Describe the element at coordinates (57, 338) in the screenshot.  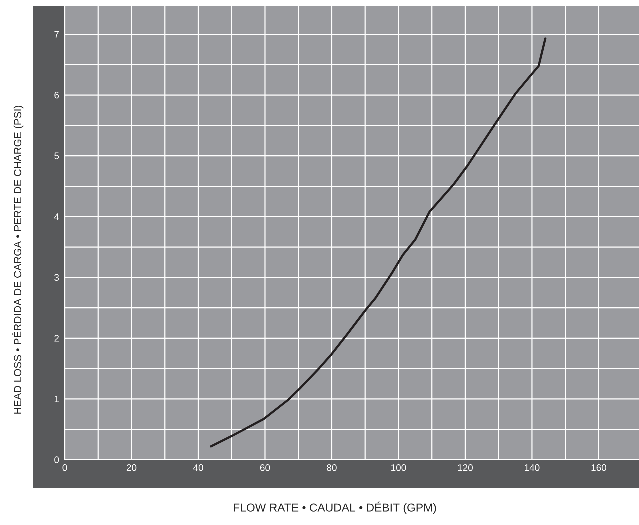
I see `y-tick-label: 2` at that location.